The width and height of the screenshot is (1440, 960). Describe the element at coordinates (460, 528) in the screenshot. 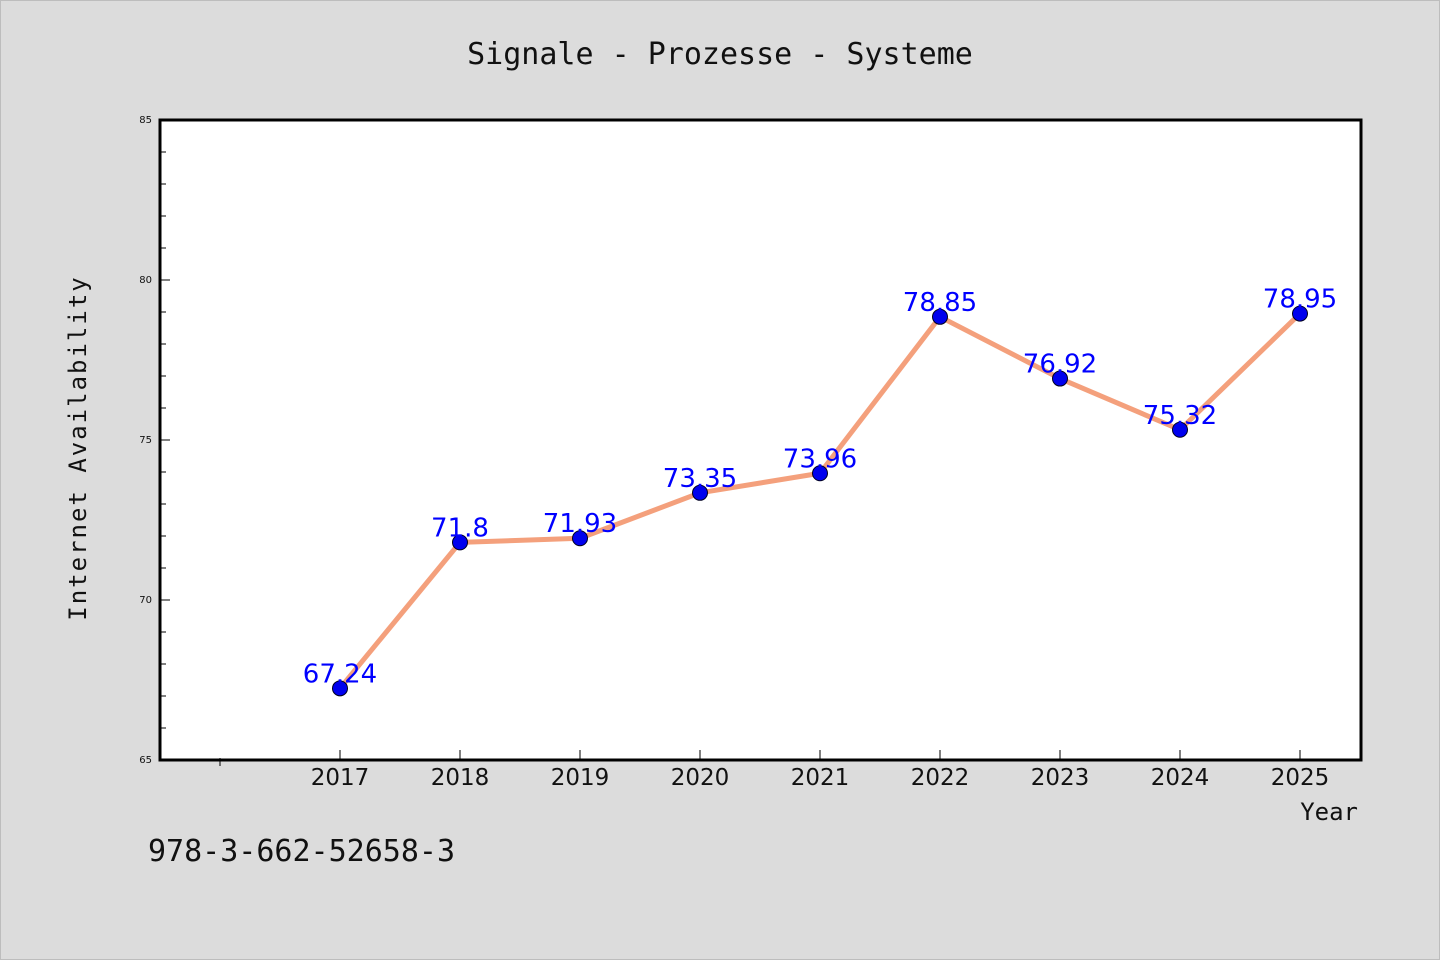

I see `data-label: 71.8` at that location.